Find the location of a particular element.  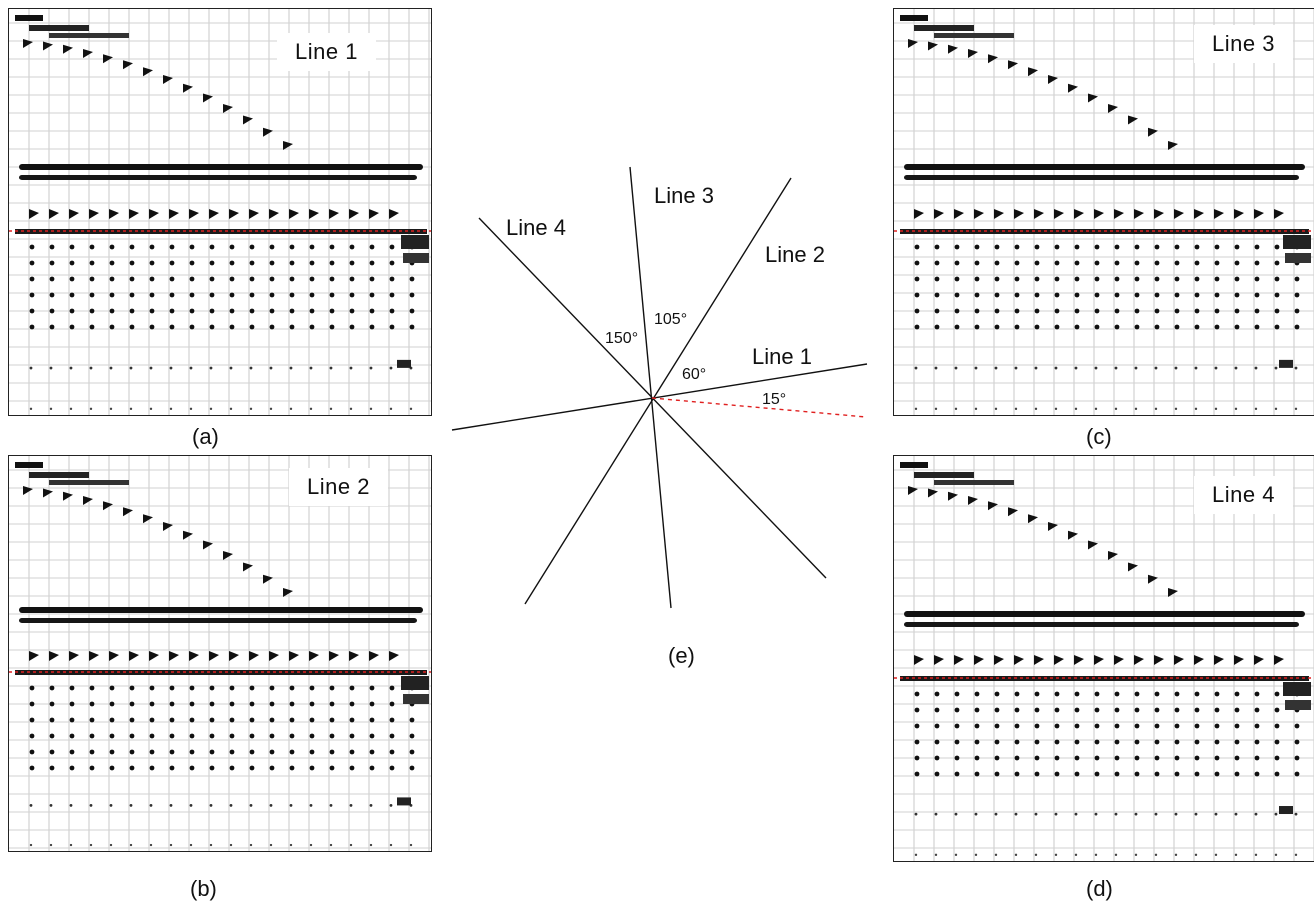

diagram-label-line-4: Line 4 is located at coordinates (536, 227).